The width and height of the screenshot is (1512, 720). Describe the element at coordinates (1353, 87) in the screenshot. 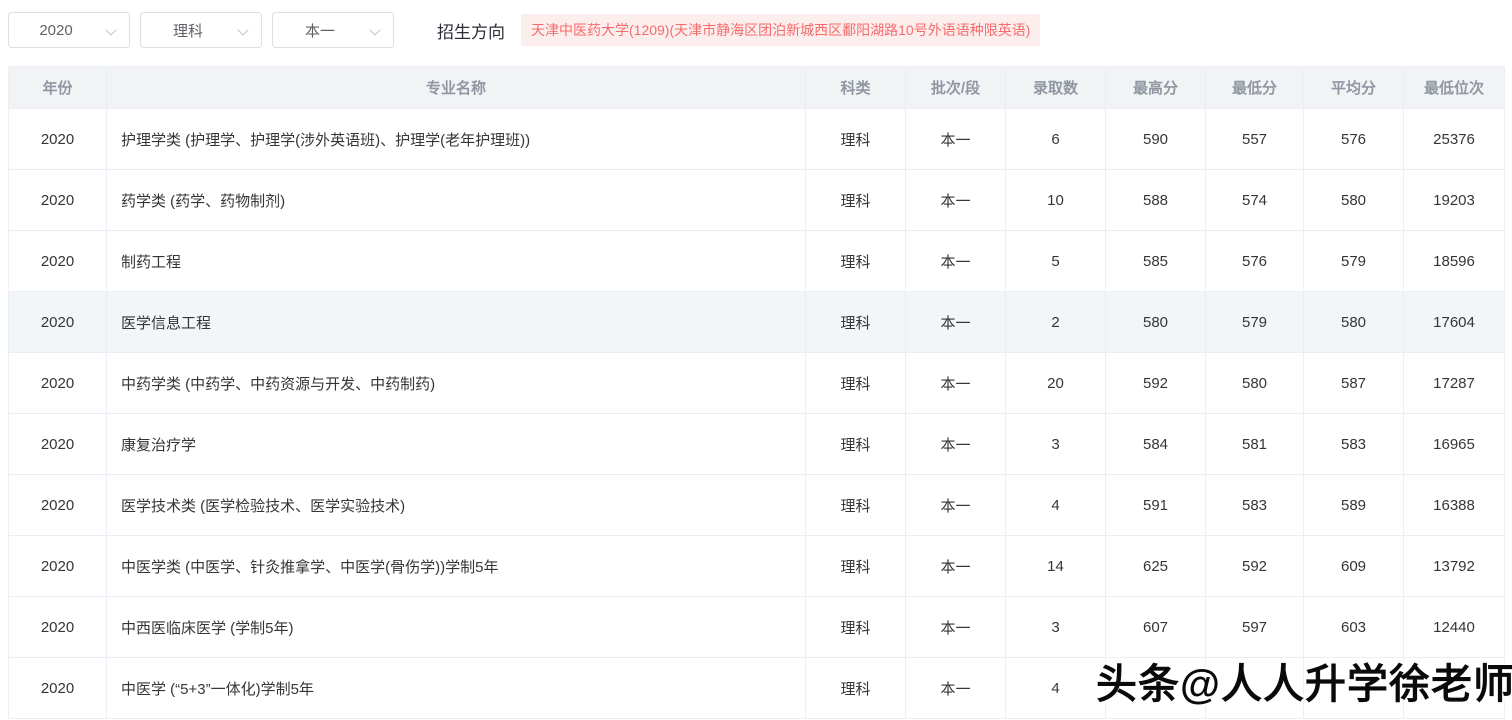

I see `col-header-avg-score: 平均分` at that location.